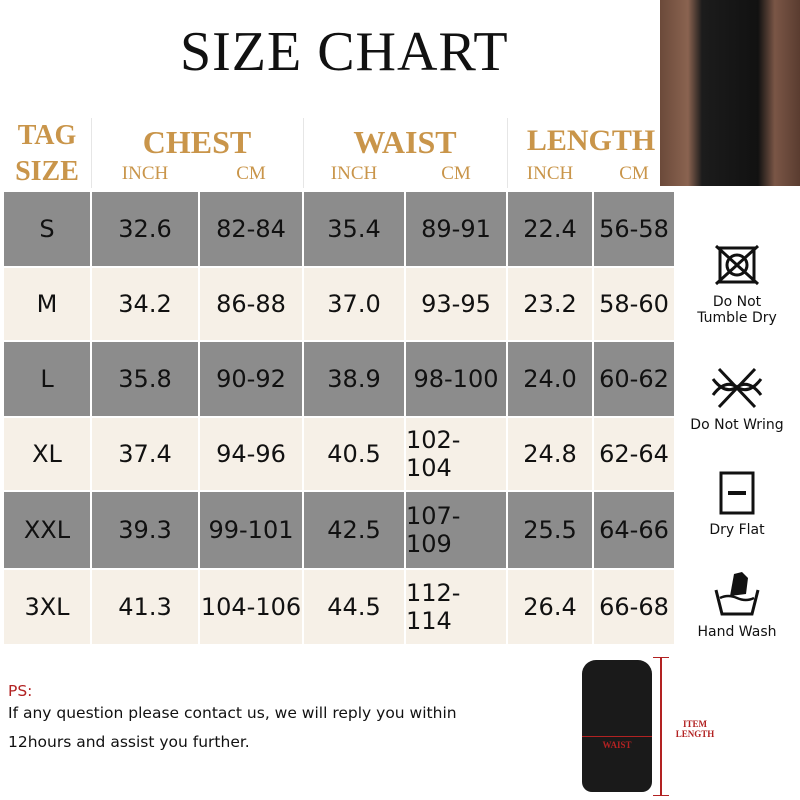 Image resolution: width=800 pixels, height=800 pixels. What do you see at coordinates (145, 379) in the screenshot?
I see `measurement-cell: 35.8` at bounding box center [145, 379].